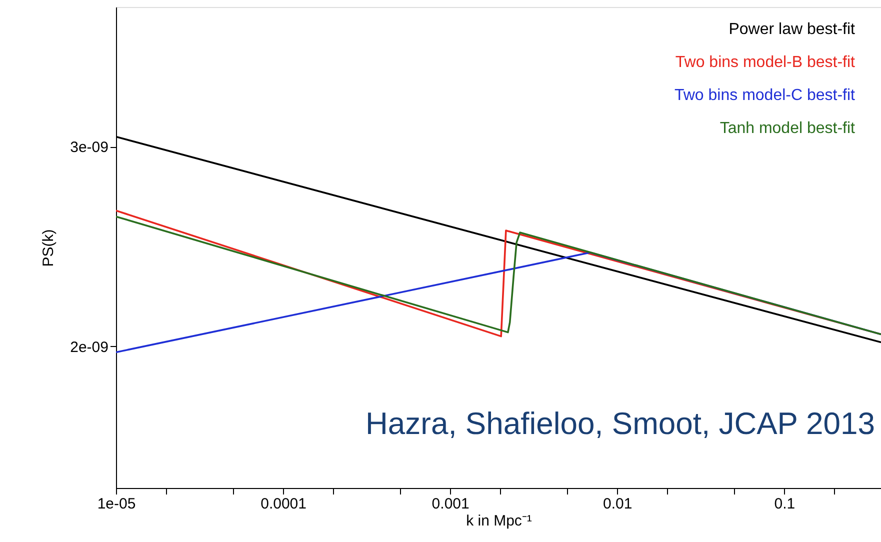 This screenshot has height=542, width=881. I want to click on x-tick-label: 0.01, so click(617, 504).